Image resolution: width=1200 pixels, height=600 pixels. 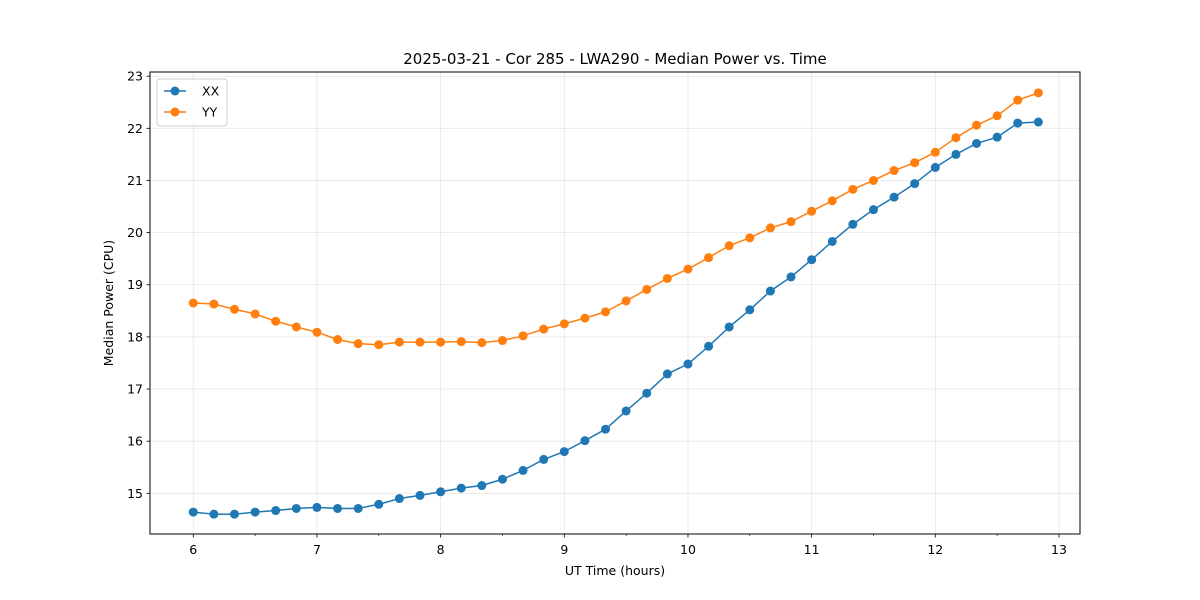 What do you see at coordinates (192, 91) in the screenshot?
I see `legend-entry-xx: XX` at bounding box center [192, 91].